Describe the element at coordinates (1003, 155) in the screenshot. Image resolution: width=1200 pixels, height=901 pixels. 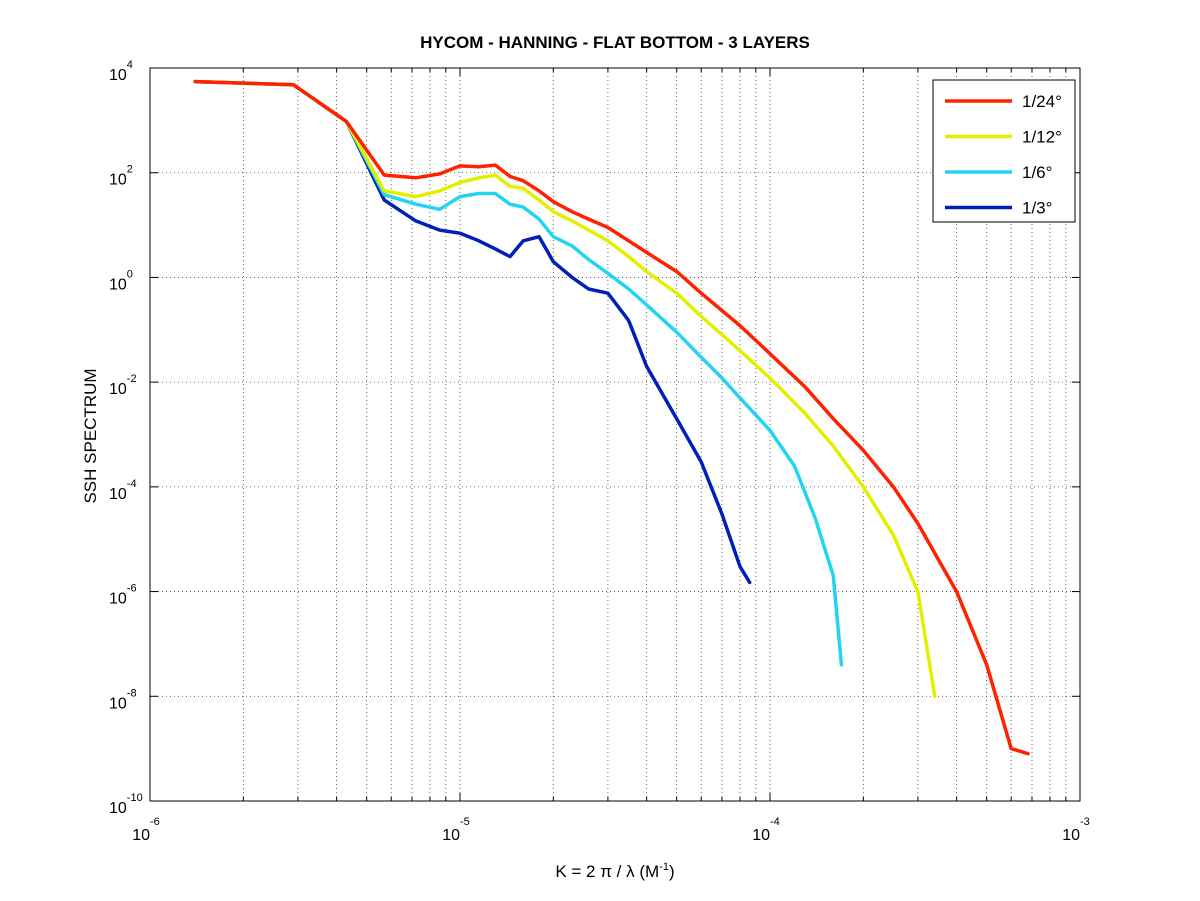
I see `legend-items: 1/24° 1/12° 1/6° 1/3°` at that location.